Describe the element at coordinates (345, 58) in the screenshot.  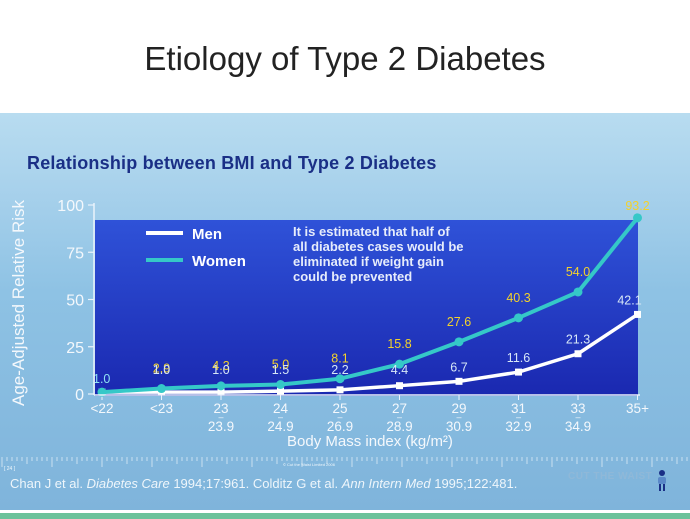
I see `slide-title: Etiology of Type 2 Diabetes` at that location.